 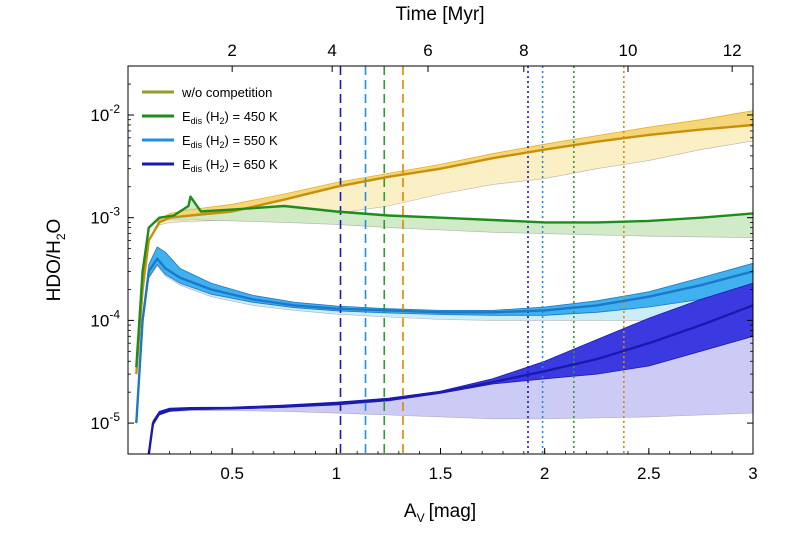 What do you see at coordinates (331, 50) in the screenshot?
I see `top-tick-label: 4` at bounding box center [331, 50].